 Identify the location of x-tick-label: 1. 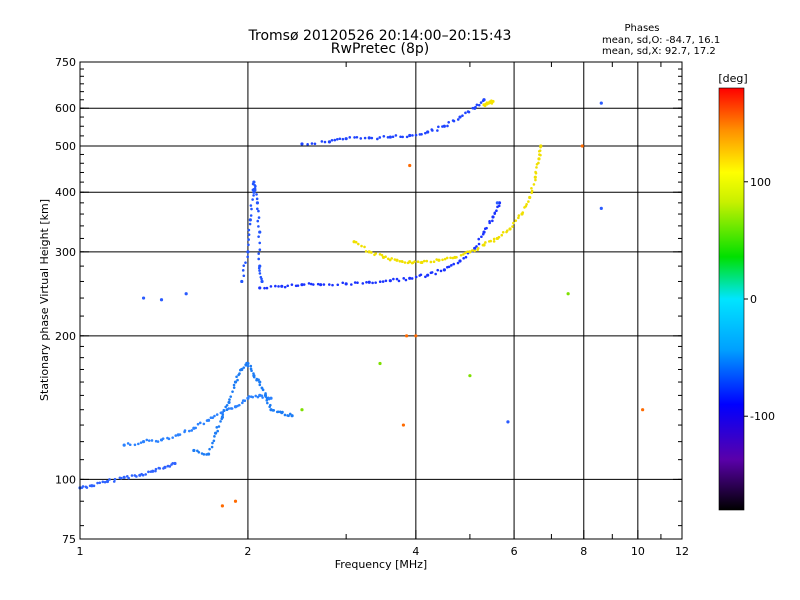
(80, 551).